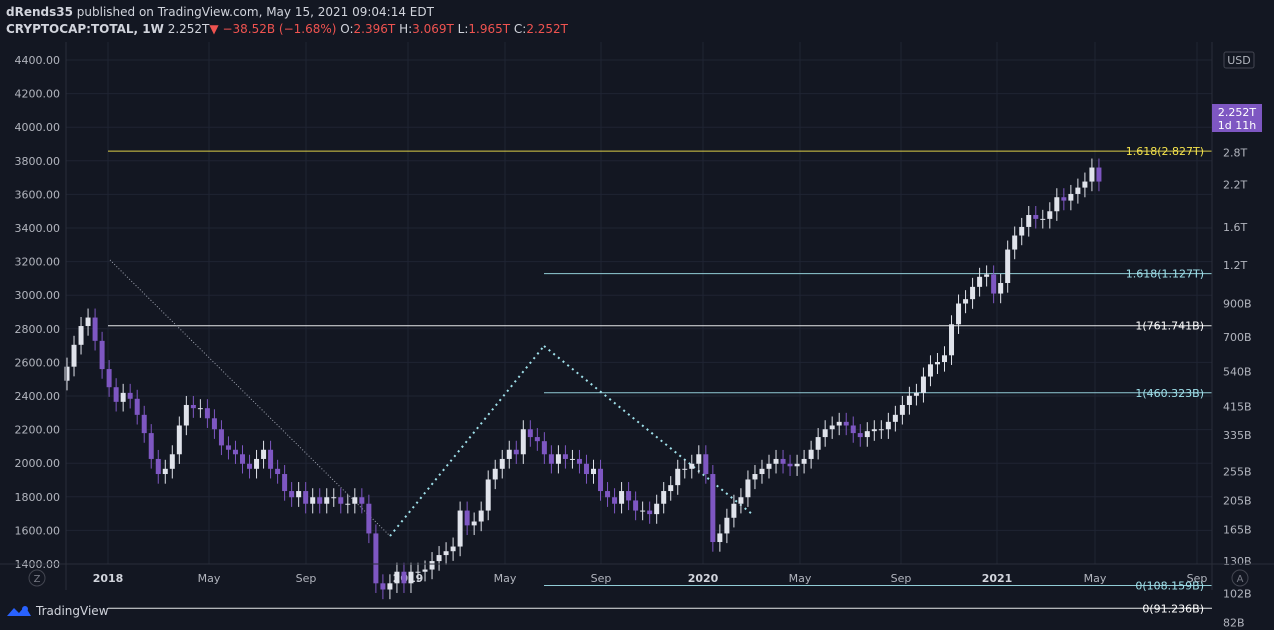 This screenshot has width=1274, height=630. I want to click on tradingview-brand: TradingView, so click(72, 611).